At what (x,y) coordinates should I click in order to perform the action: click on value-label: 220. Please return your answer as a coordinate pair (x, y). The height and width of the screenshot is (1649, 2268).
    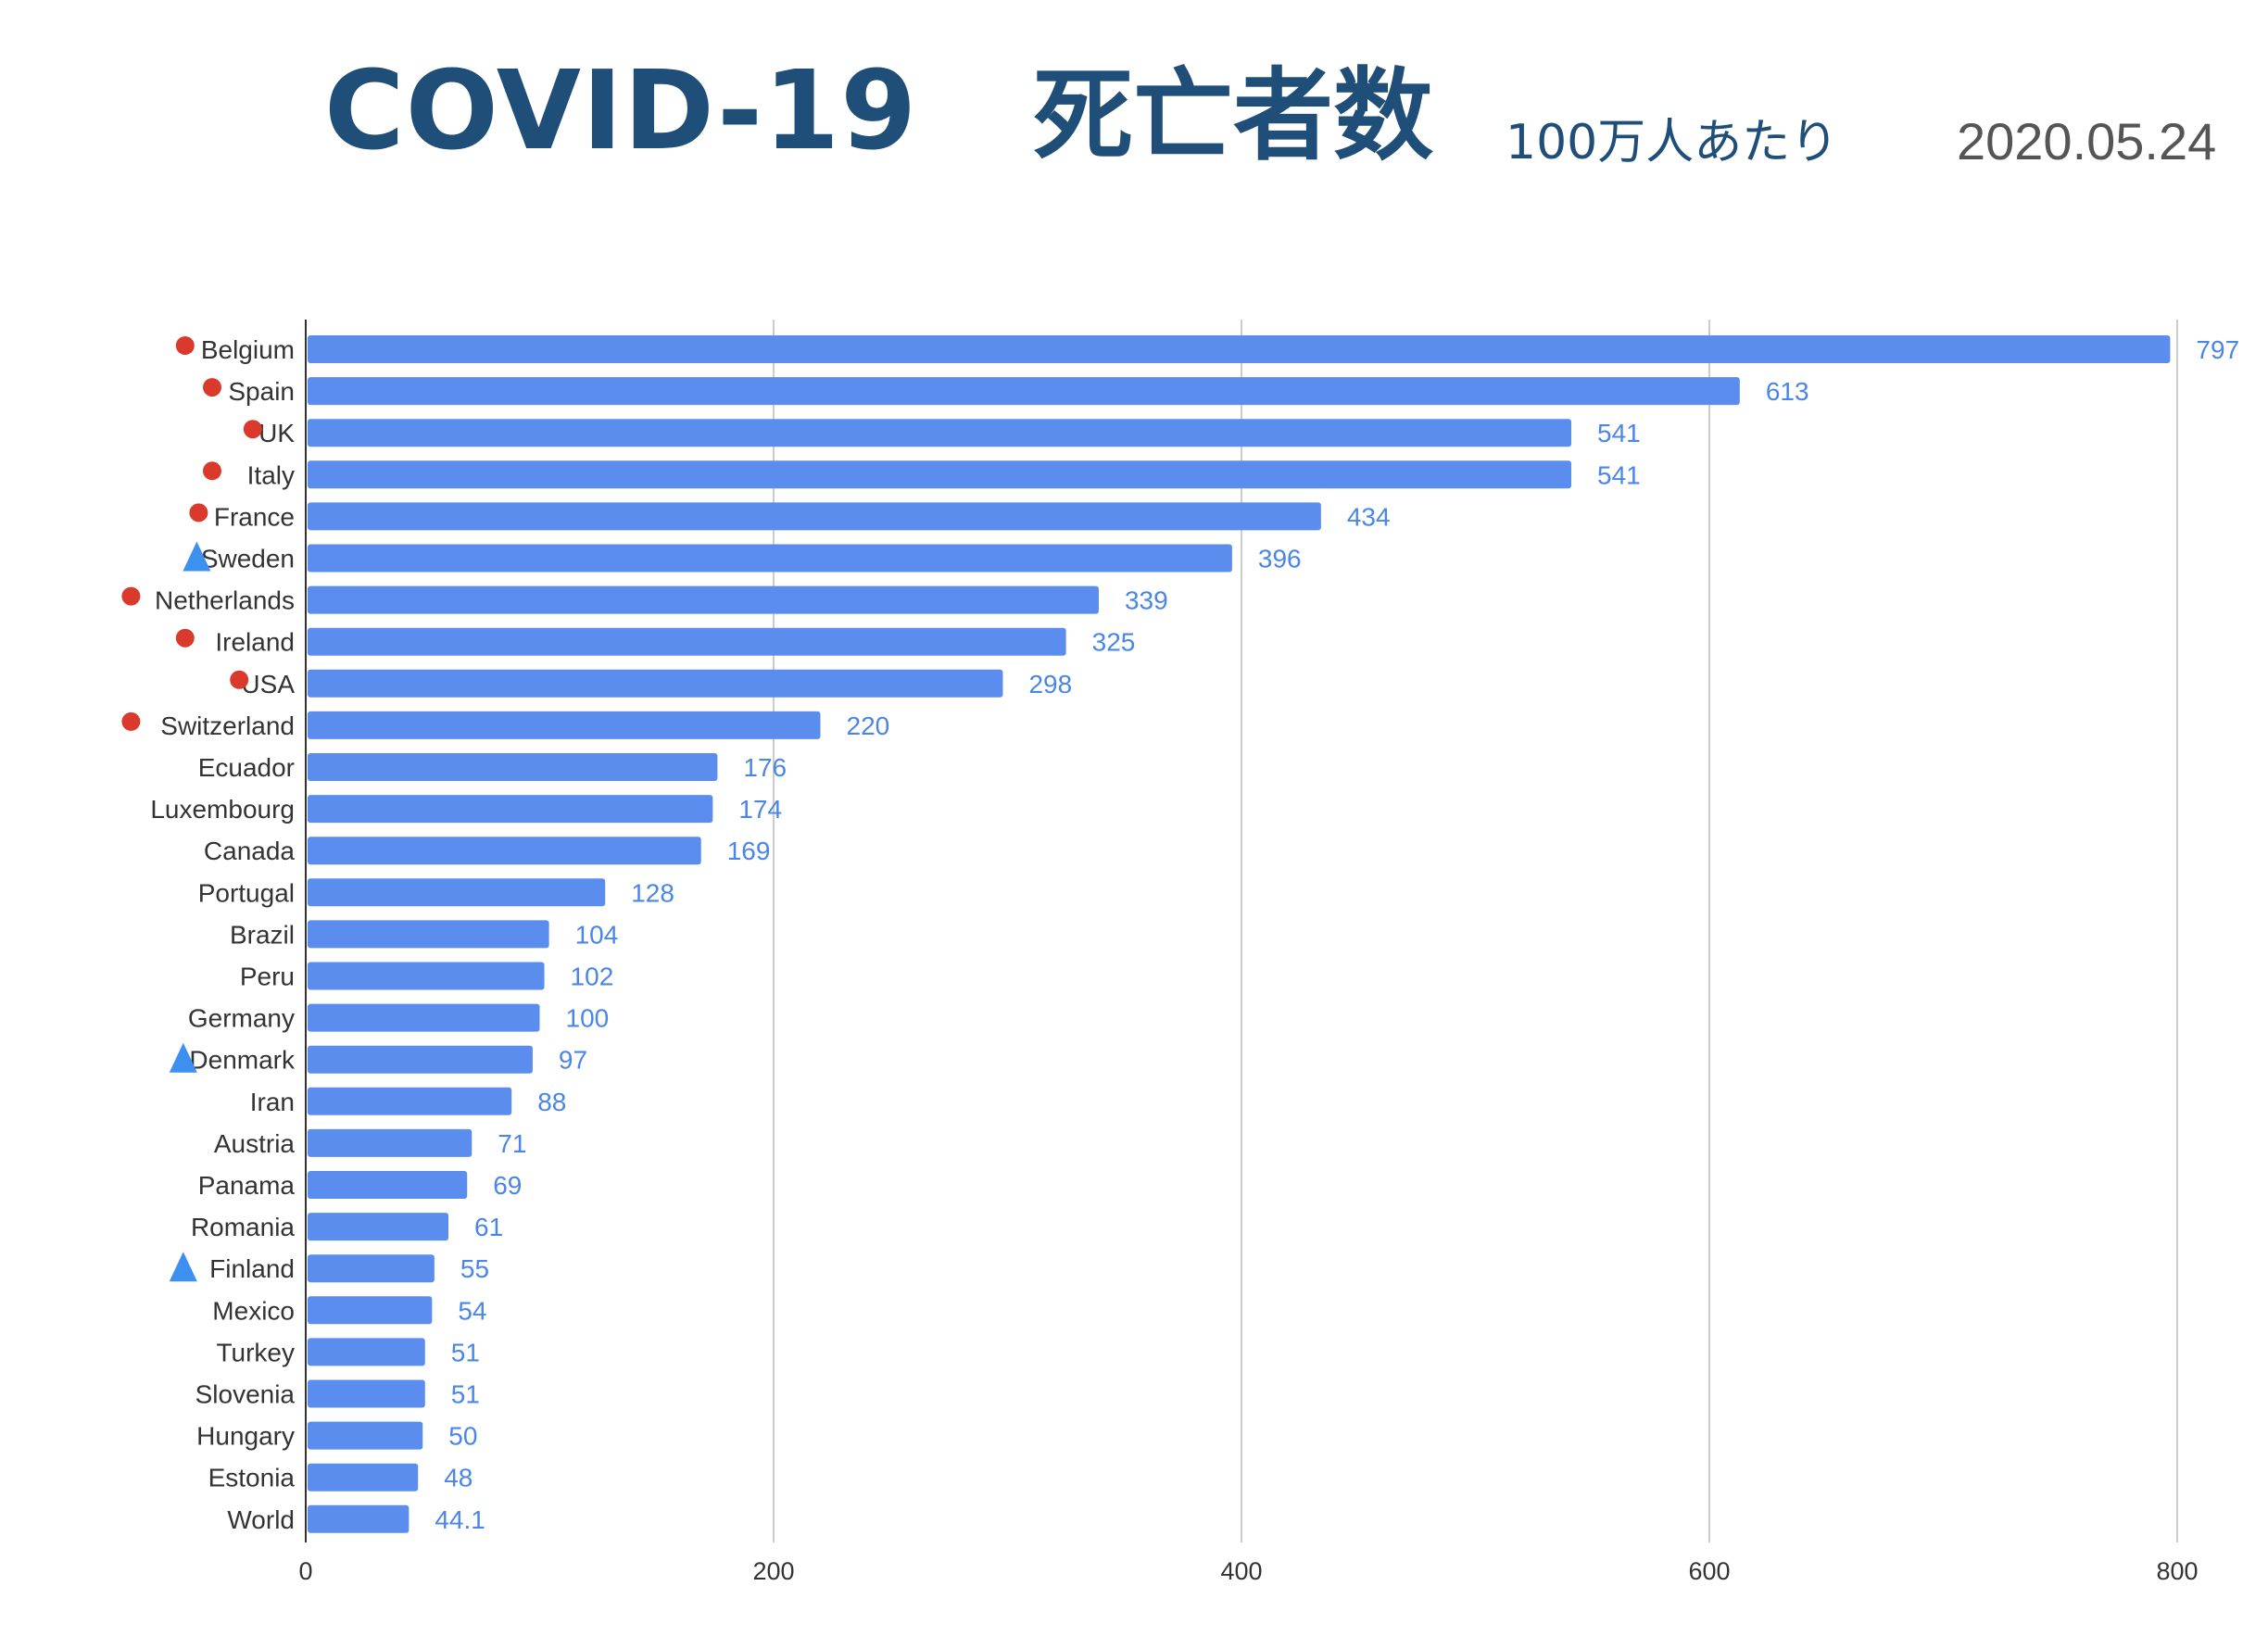
    Looking at the image, I should click on (868, 725).